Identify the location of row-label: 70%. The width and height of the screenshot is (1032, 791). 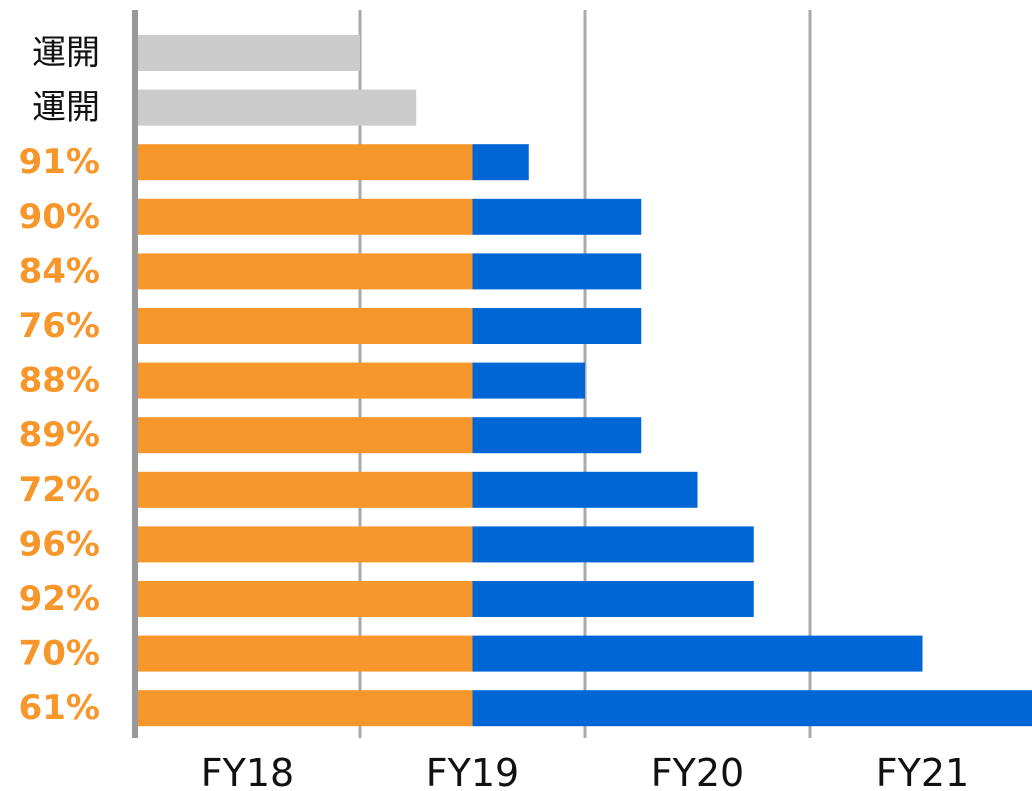
(59, 654).